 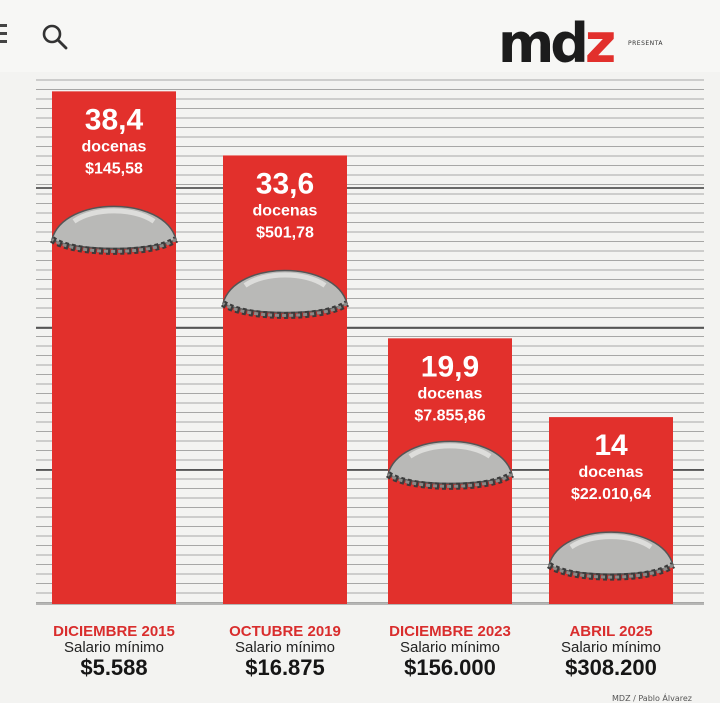 I want to click on category-label-block: DICIEMBRE 2015 Salario mínimo $5.588, so click(x=114, y=651).